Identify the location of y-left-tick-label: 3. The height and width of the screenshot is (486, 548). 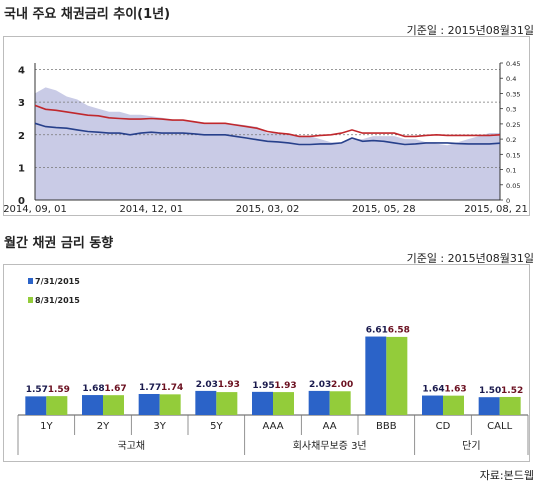
(21, 103).